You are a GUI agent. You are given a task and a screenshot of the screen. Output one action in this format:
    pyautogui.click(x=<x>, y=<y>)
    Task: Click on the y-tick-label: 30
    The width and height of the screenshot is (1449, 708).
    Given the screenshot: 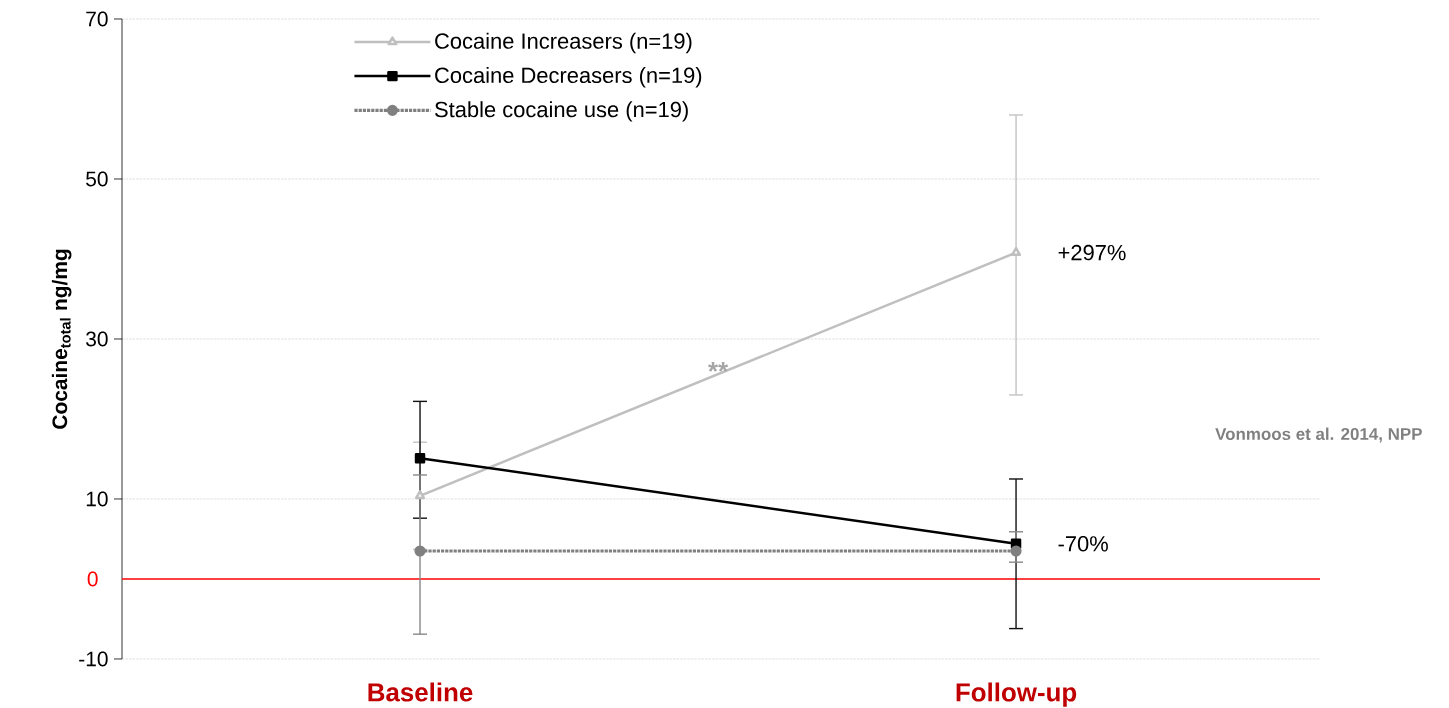 What is the action you would take?
    pyautogui.click(x=97, y=339)
    